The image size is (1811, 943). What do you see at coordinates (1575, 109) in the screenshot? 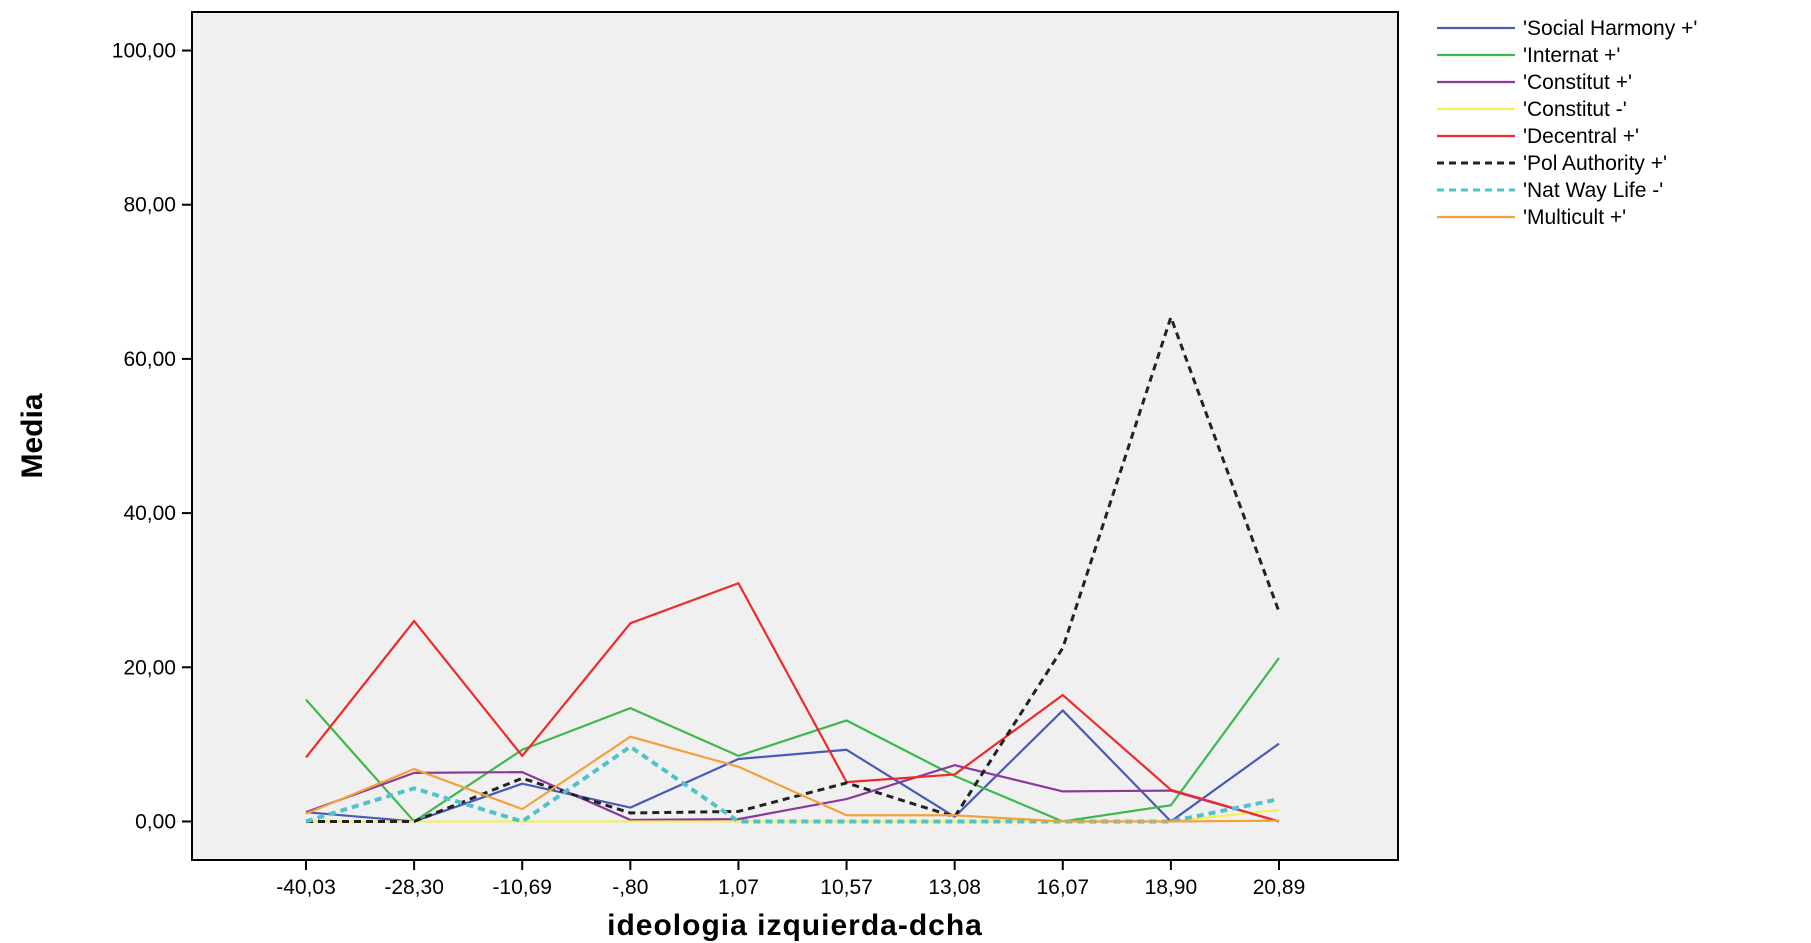
I see `legend-label: 'Constitut -'` at bounding box center [1575, 109].